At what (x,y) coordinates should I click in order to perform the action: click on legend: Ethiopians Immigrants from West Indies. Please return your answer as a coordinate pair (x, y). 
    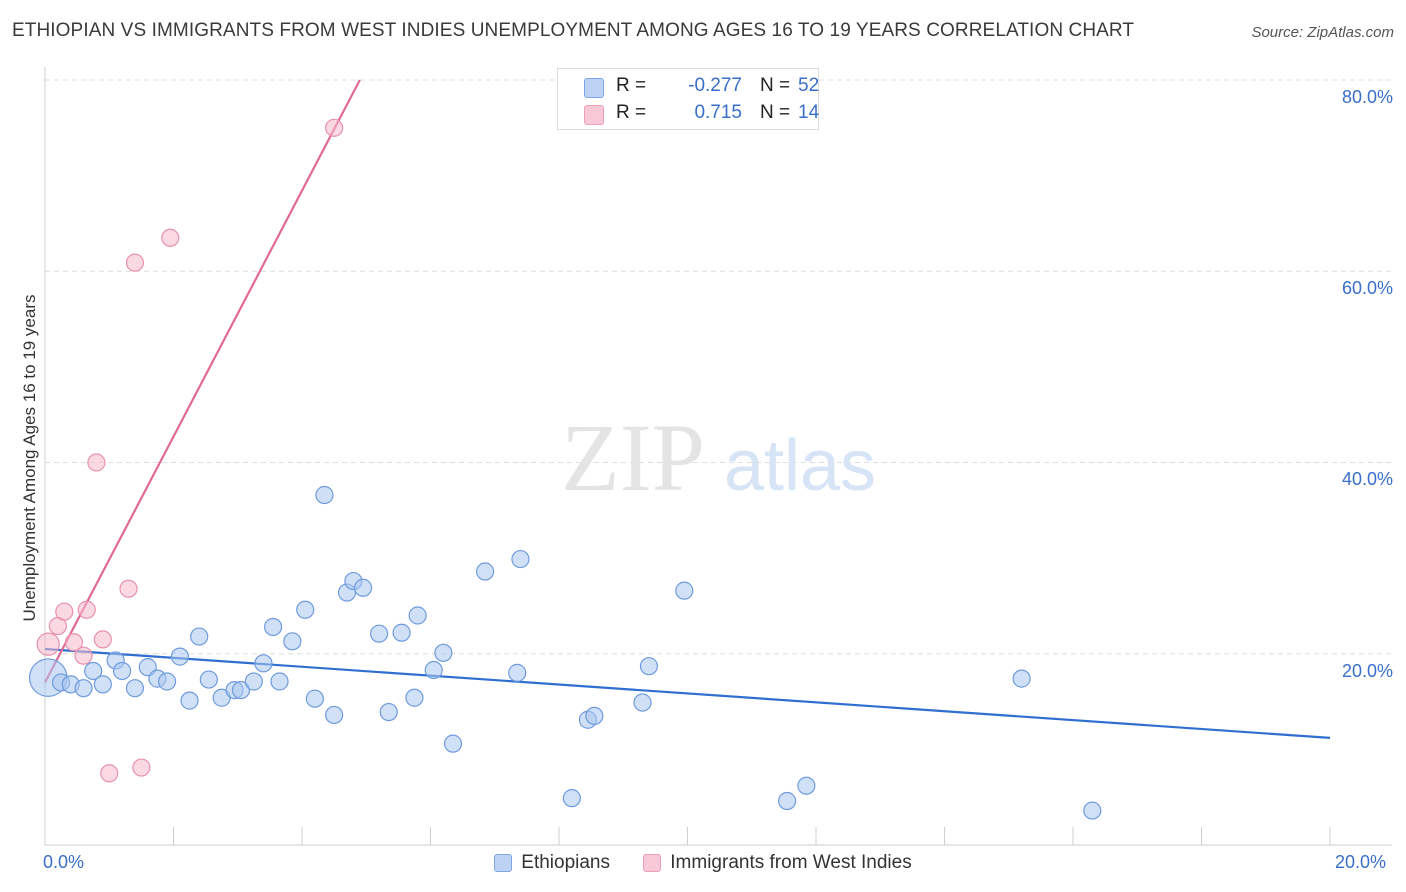
    Looking at the image, I should click on (703, 865).